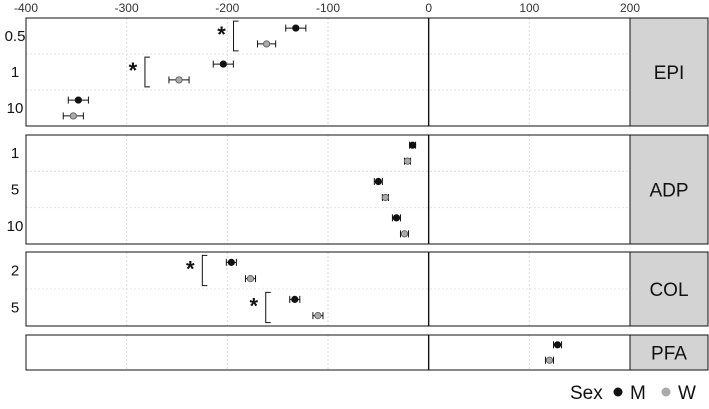 The image size is (709, 409). I want to click on legend: Sex M W, so click(633, 393).